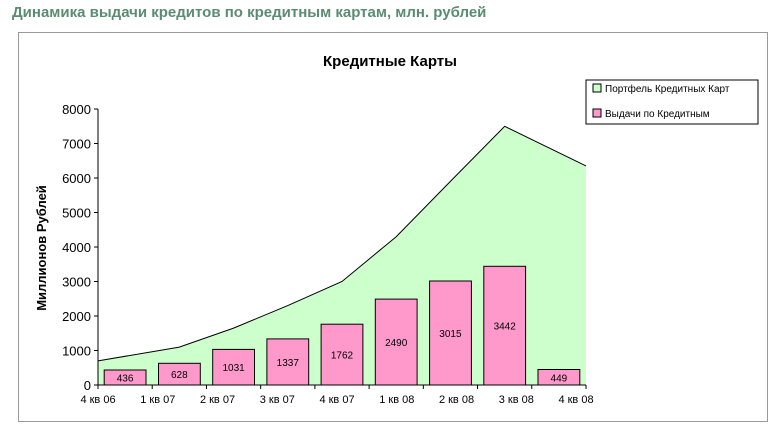 Image resolution: width=772 pixels, height=431 pixels. Describe the element at coordinates (277, 400) in the screenshot. I see `x-tick-label: 3 кв 07` at that location.